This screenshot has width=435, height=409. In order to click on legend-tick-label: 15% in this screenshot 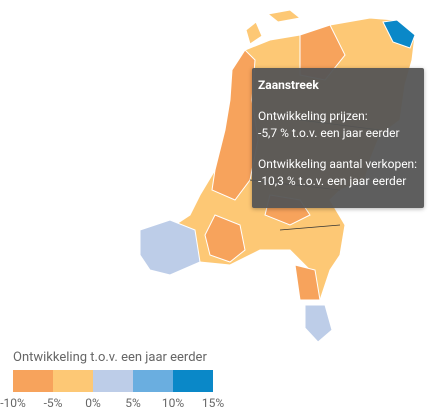, I will do `click(213, 402)`.